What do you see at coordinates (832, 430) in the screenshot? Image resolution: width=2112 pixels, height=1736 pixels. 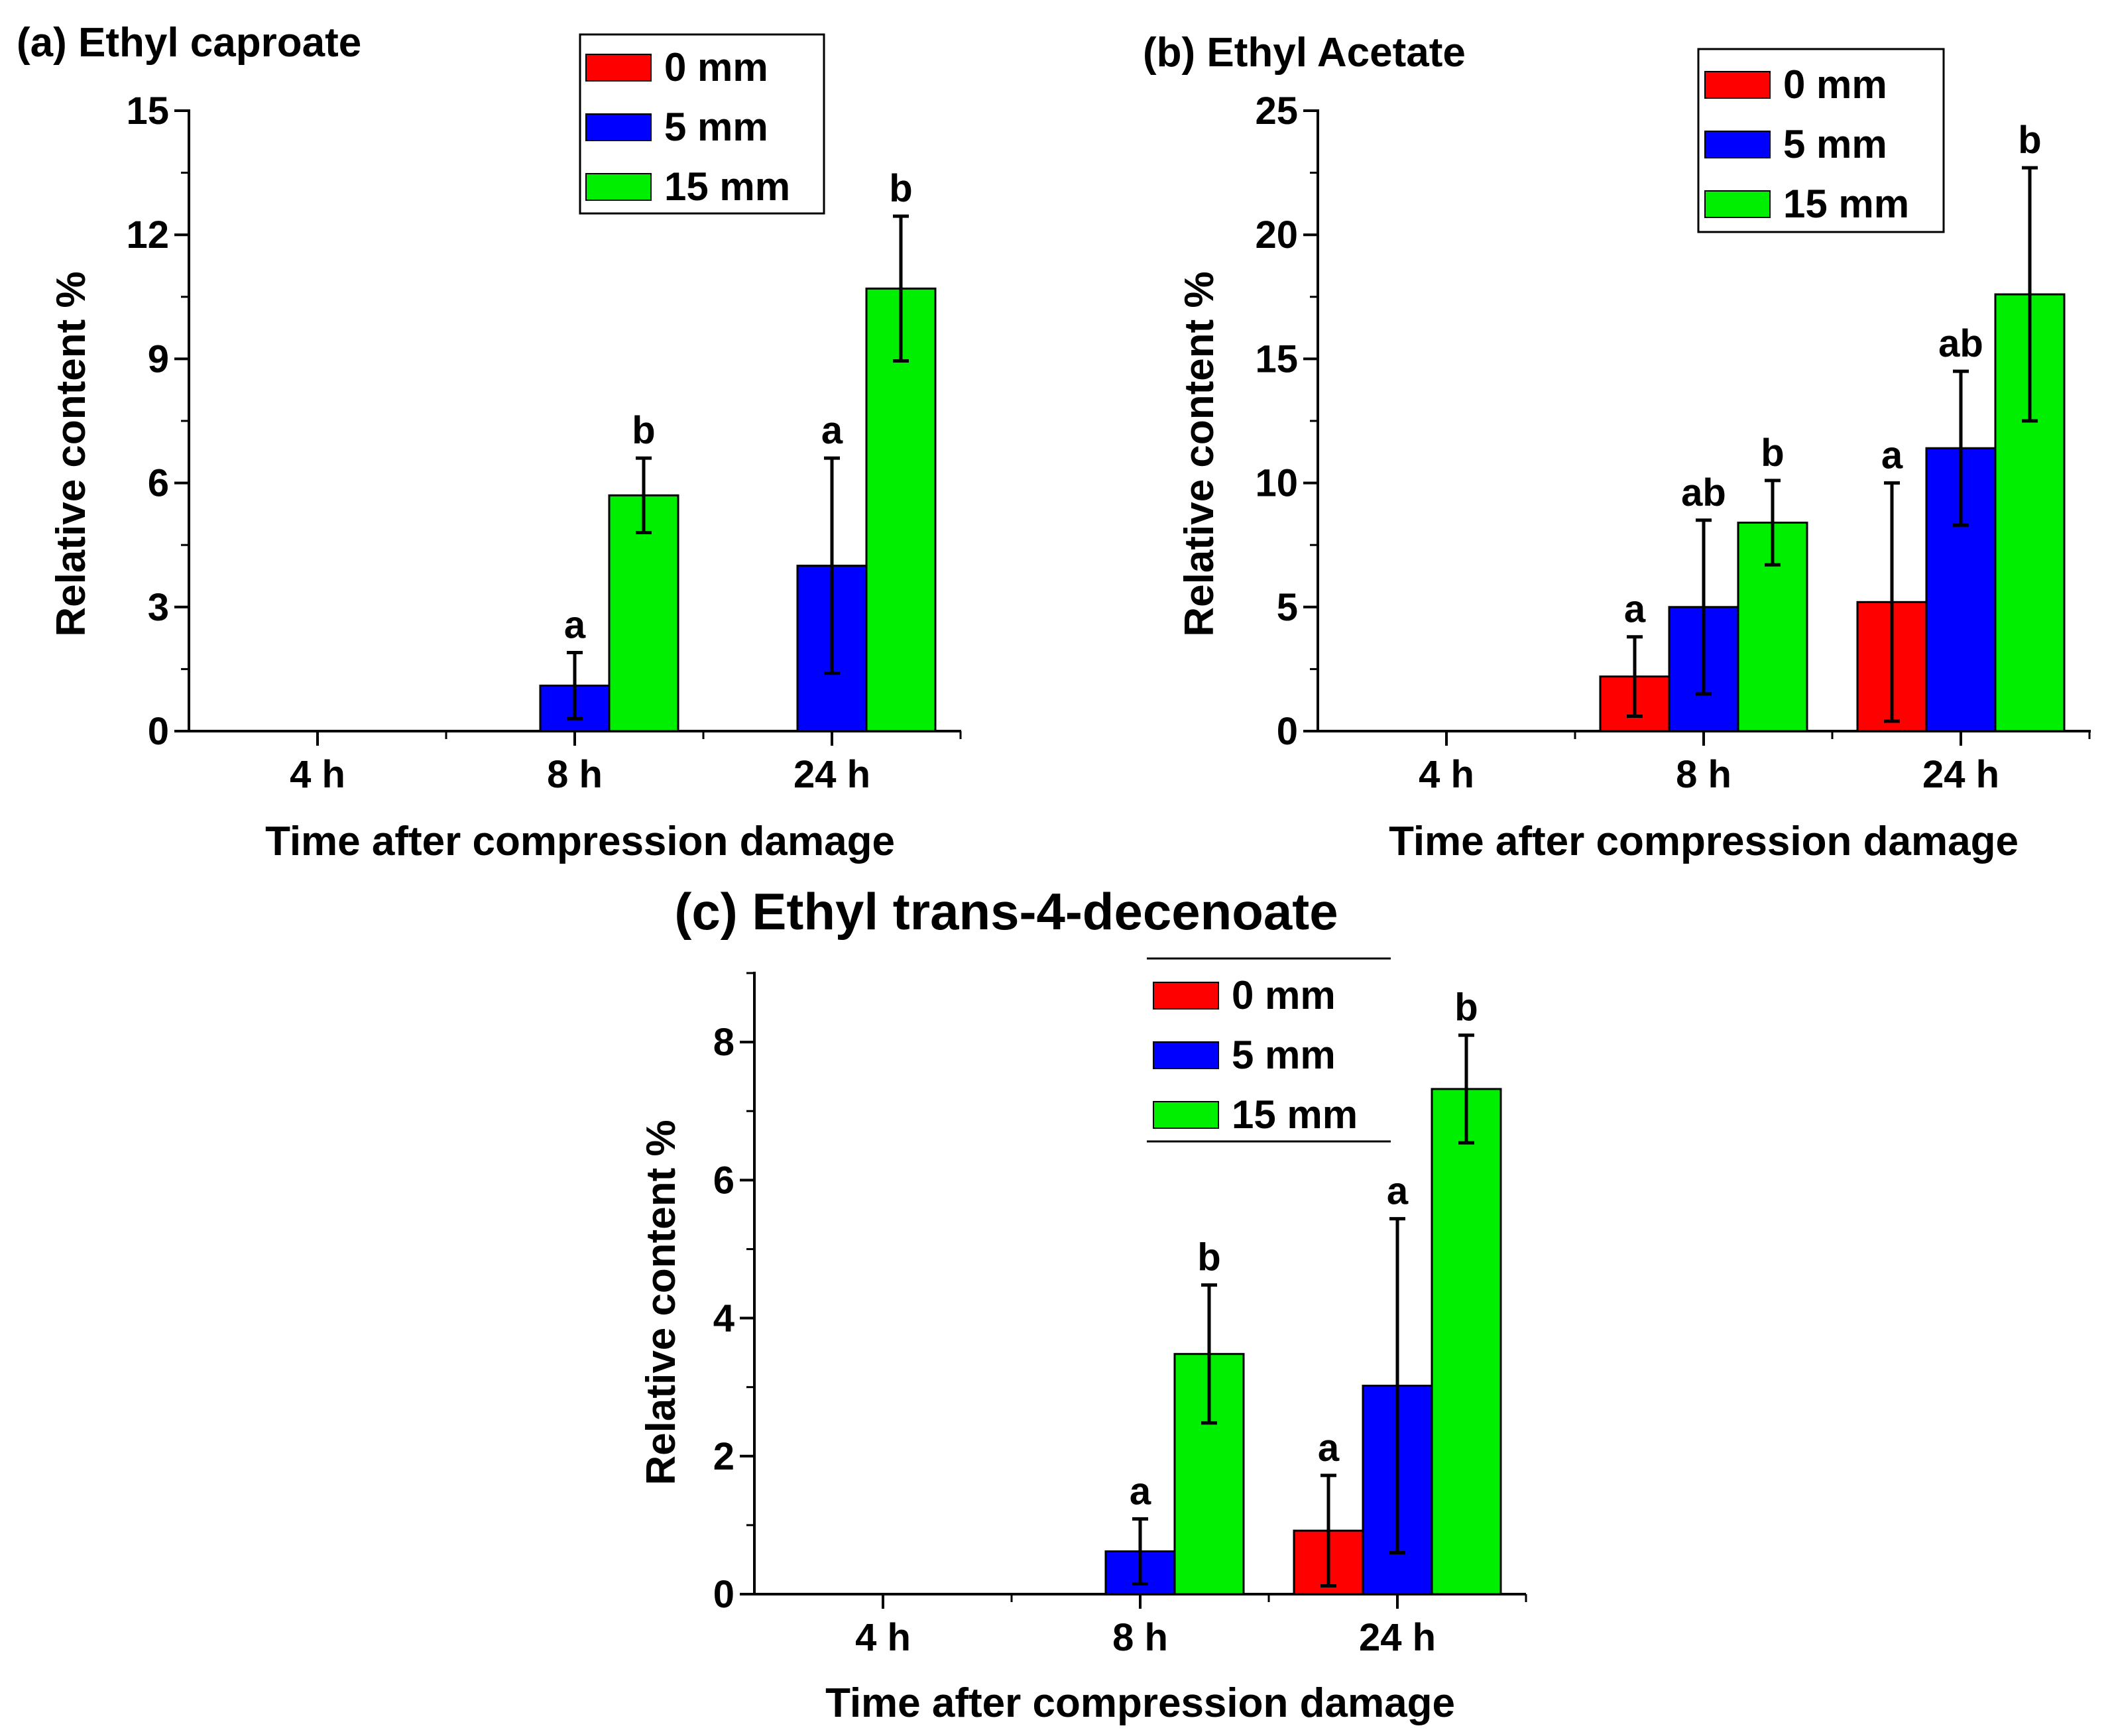 I see `sig-label-a-5mm-2: a` at bounding box center [832, 430].